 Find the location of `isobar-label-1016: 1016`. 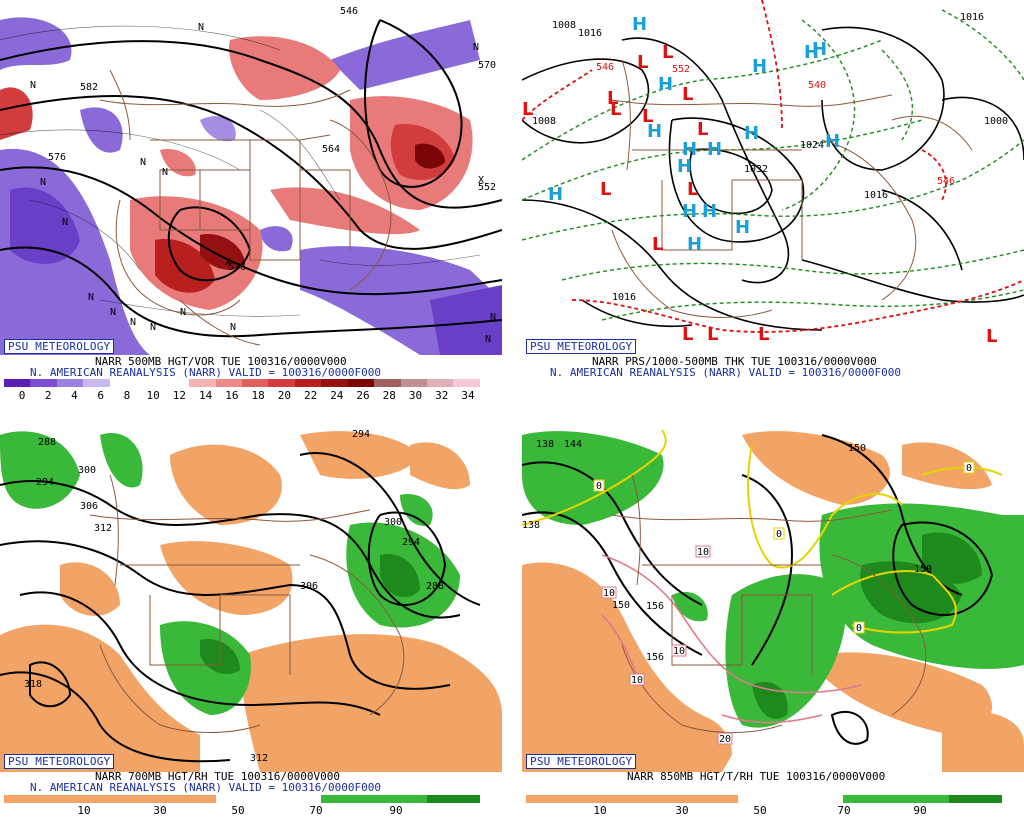

isobar-label-1016: 1016 is located at coordinates (590, 33).